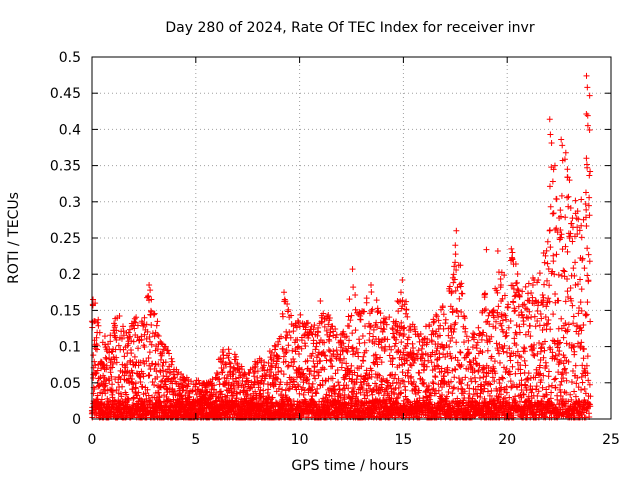 This screenshot has height=480, width=640. I want to click on x-tick-label: 5, so click(195, 440).